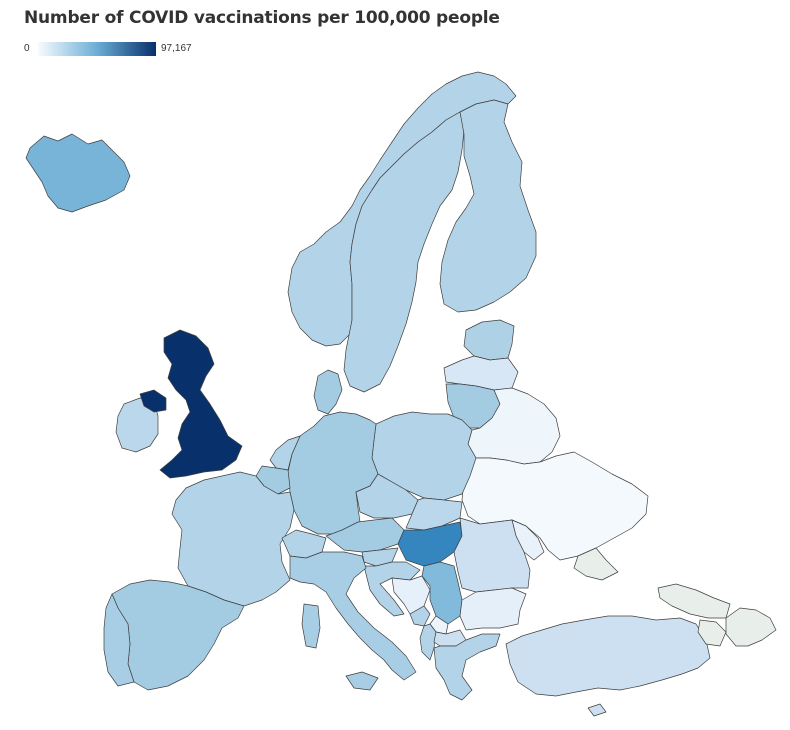  Describe the element at coordinates (488, 206) in the screenshot. I see `region-finland` at that location.